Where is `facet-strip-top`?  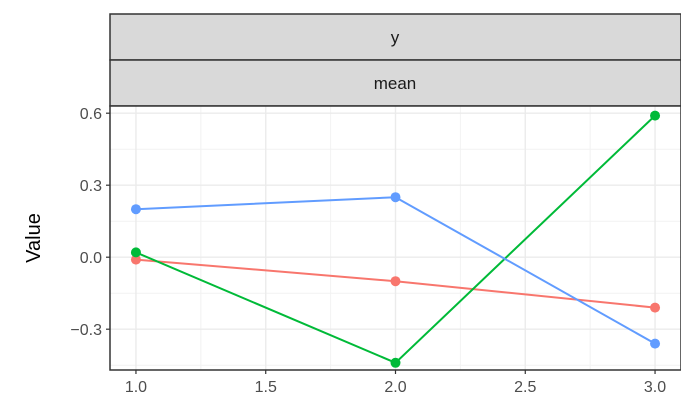 facet-strip-top is located at coordinates (395, 37).